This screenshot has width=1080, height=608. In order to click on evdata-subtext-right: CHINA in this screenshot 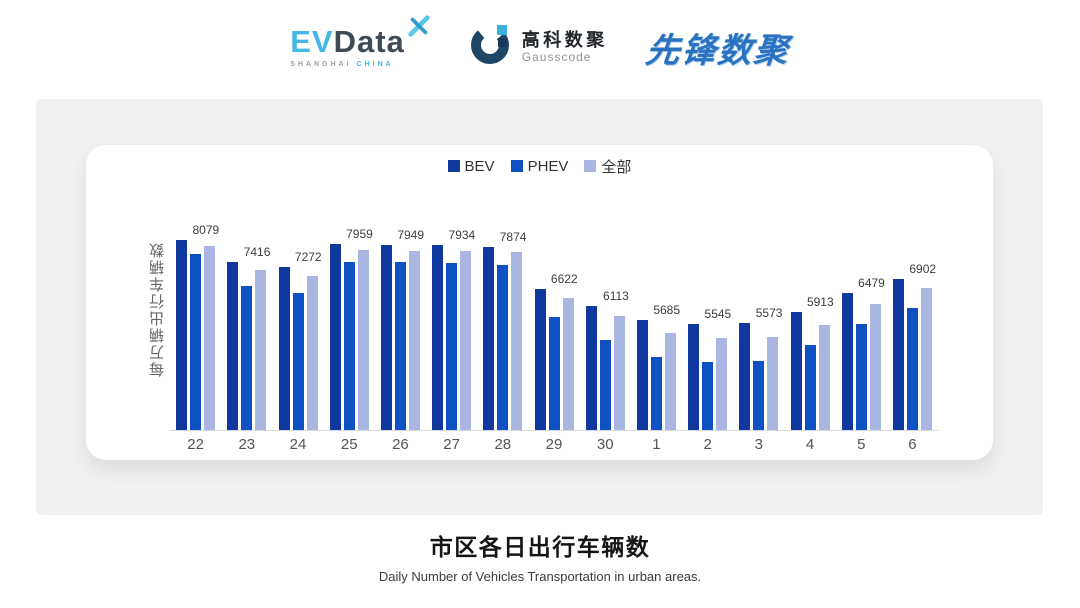, I will do `click(375, 64)`.